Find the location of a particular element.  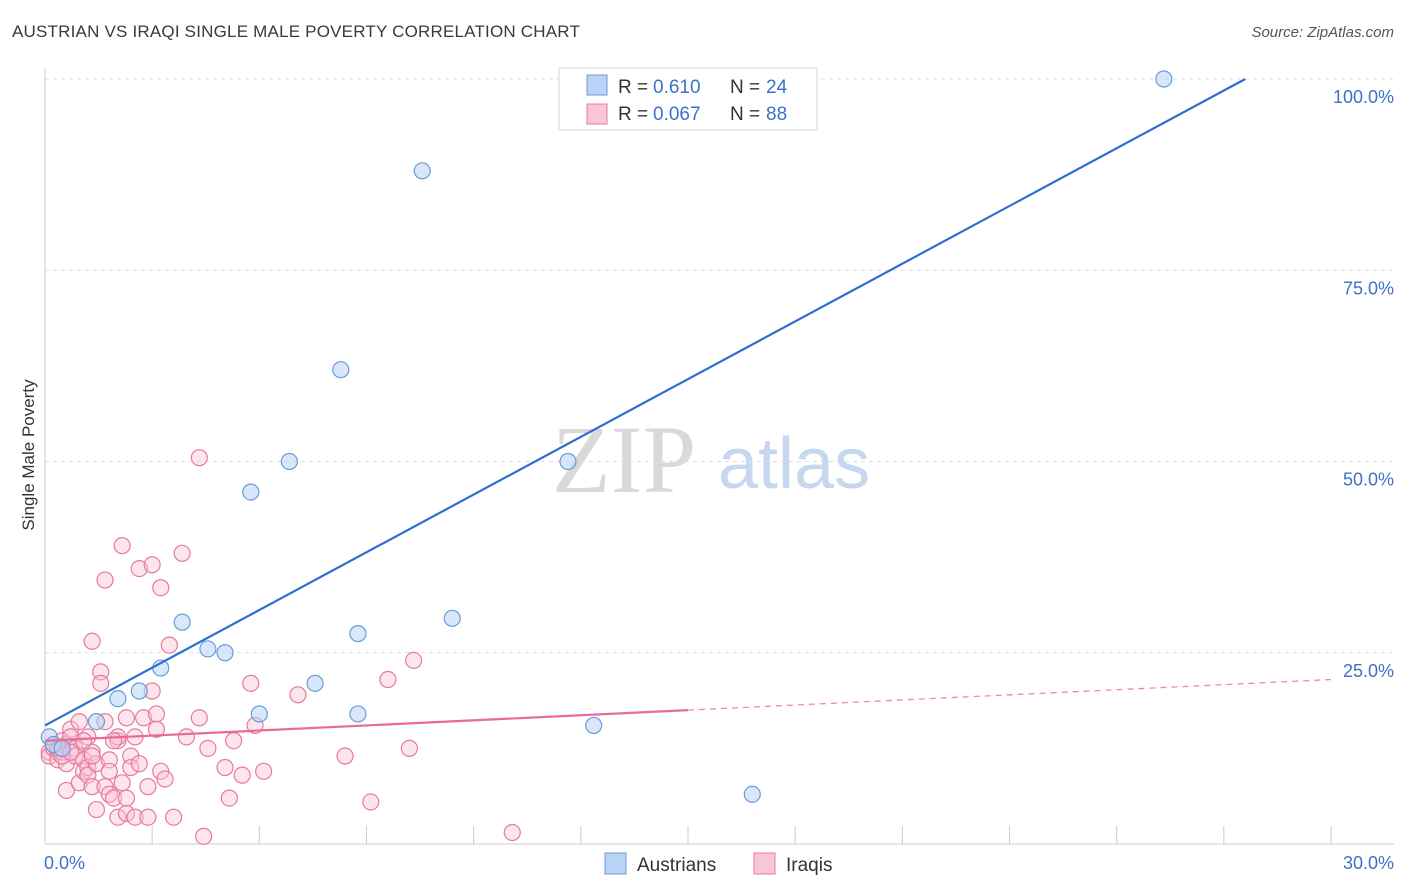

y-tick-label-1: 50.0% is located at coordinates (1368, 480).